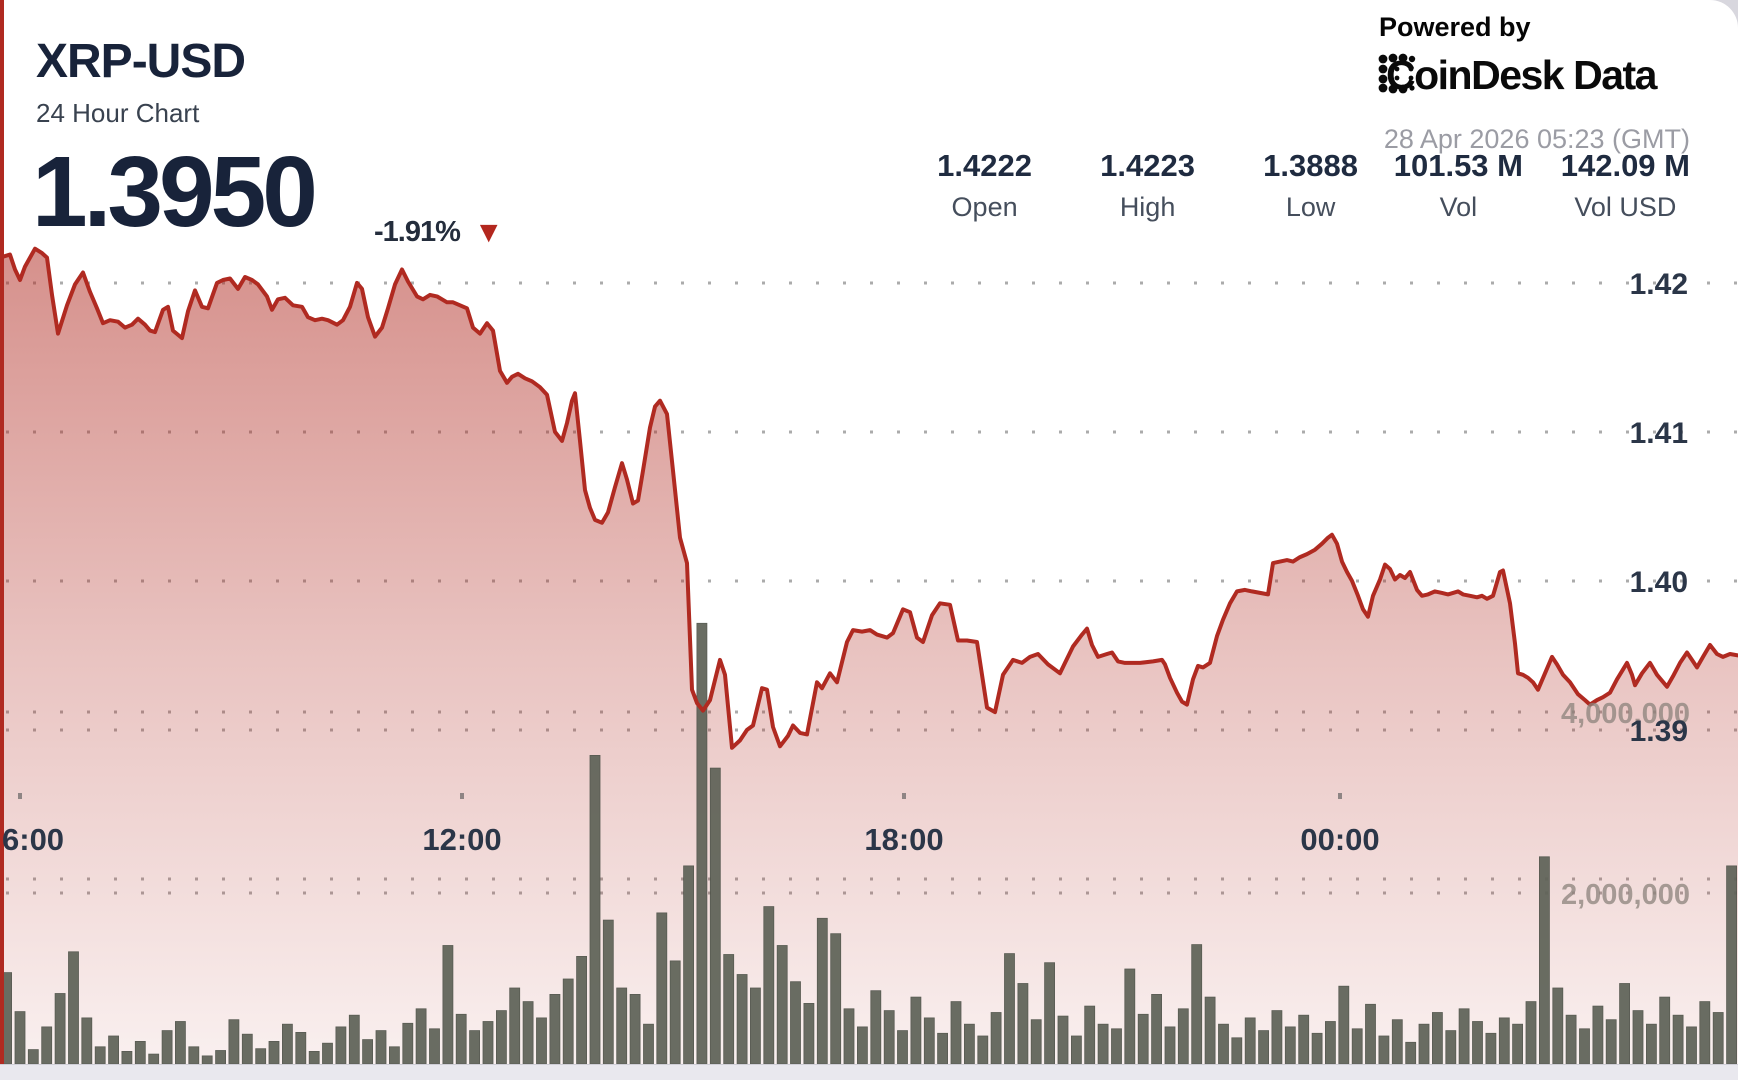 This screenshot has width=1738, height=1080. I want to click on x-tick-label: 6:00, so click(33, 839).